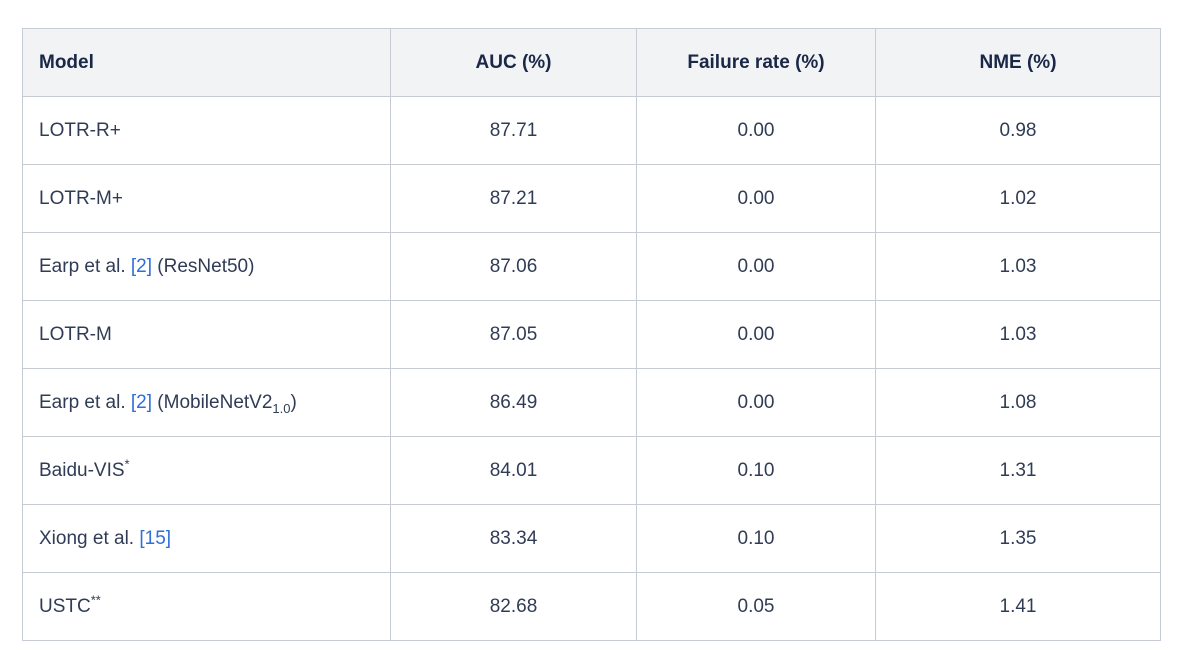  I want to click on model-name-text: LOTR-M, so click(75, 334).